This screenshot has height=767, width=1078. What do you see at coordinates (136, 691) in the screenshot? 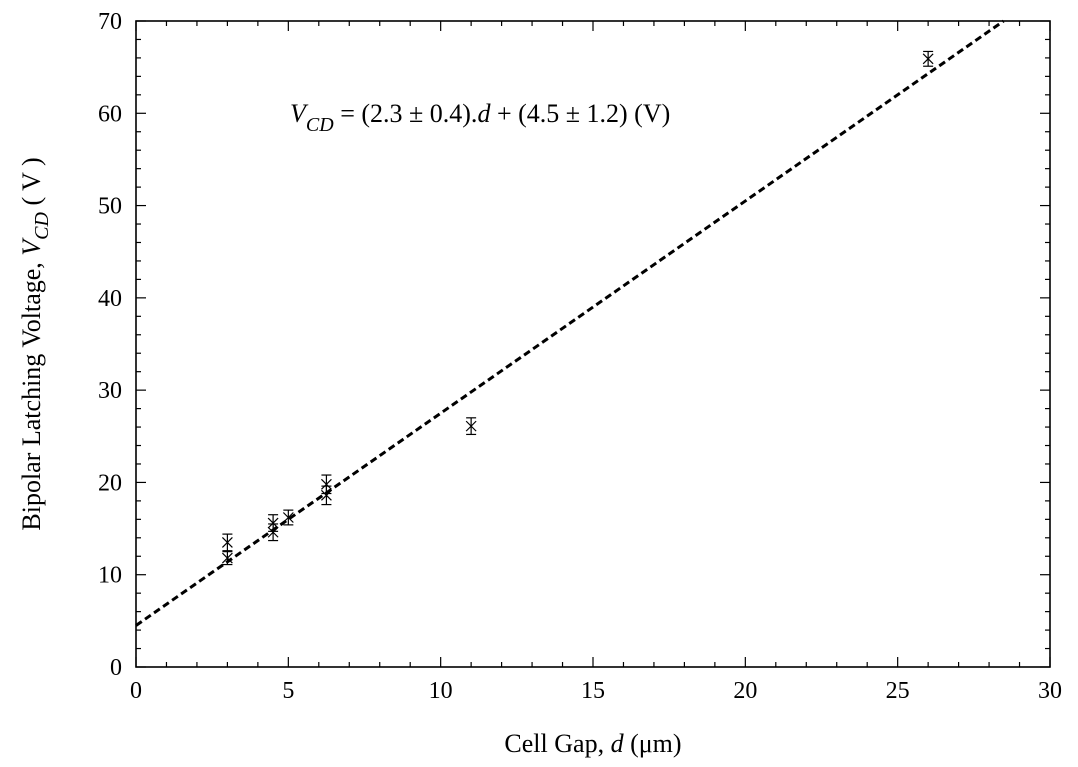
I see `x-tick-label: 0` at bounding box center [136, 691].